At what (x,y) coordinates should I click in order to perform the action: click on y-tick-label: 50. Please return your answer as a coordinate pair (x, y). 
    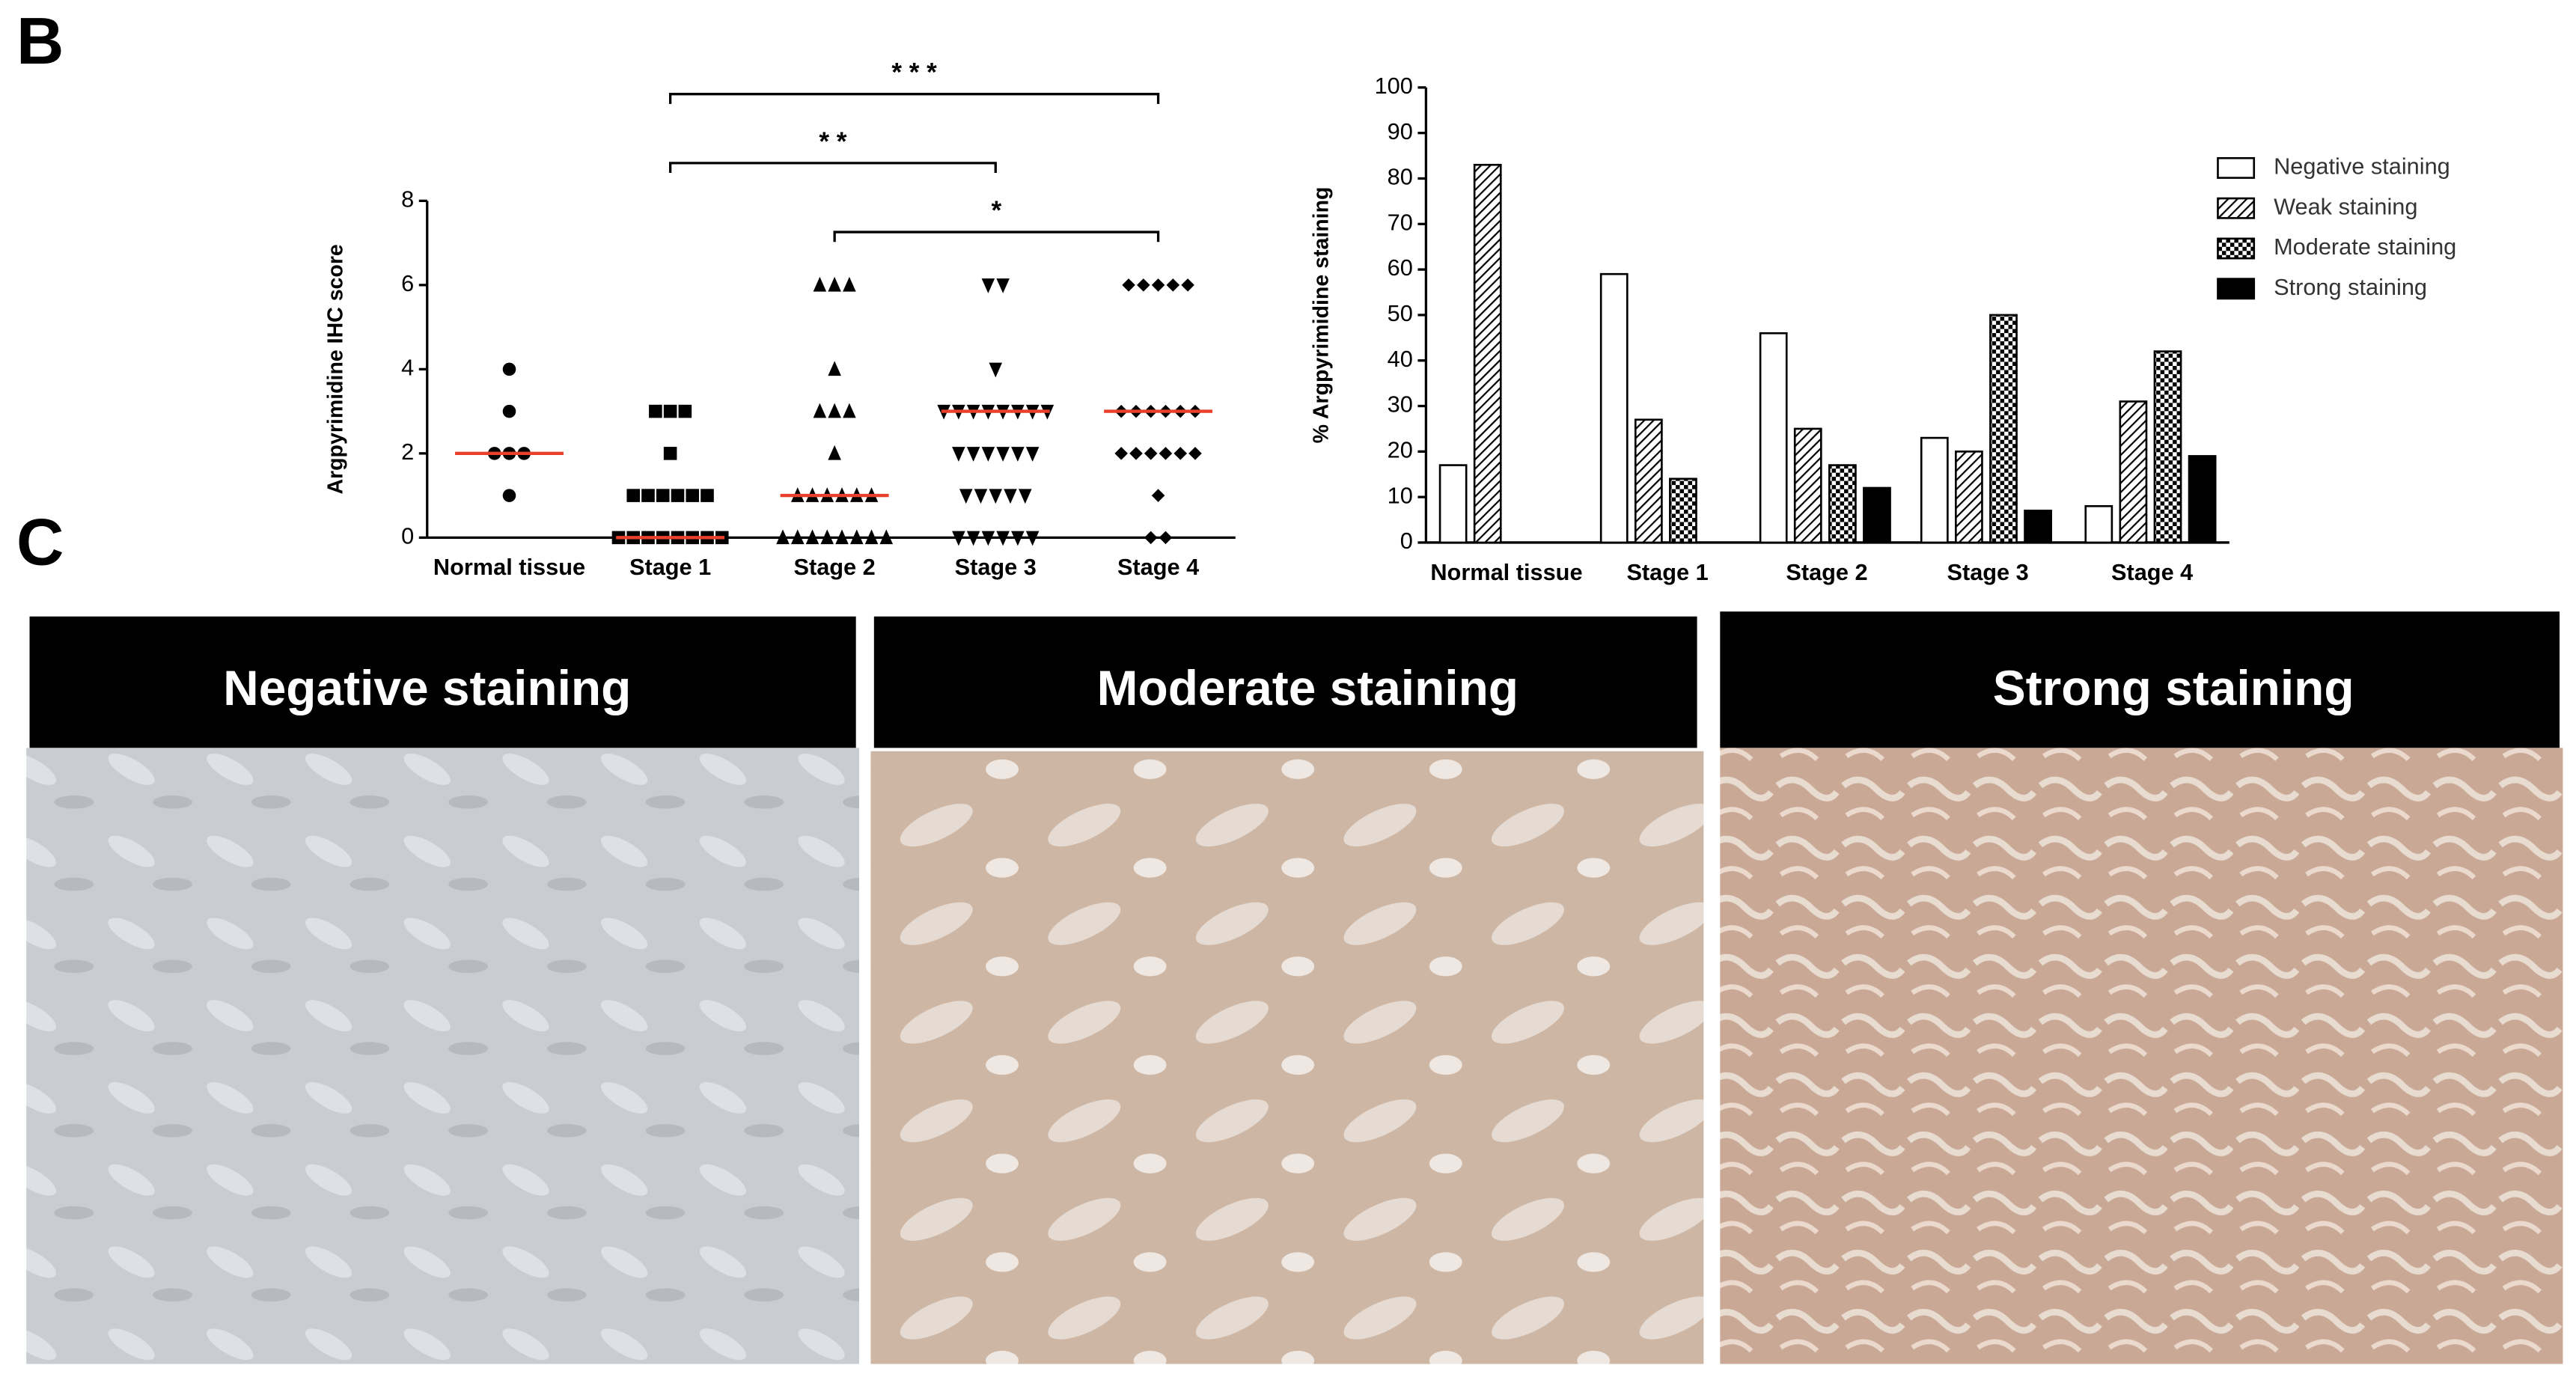
    Looking at the image, I should click on (1400, 313).